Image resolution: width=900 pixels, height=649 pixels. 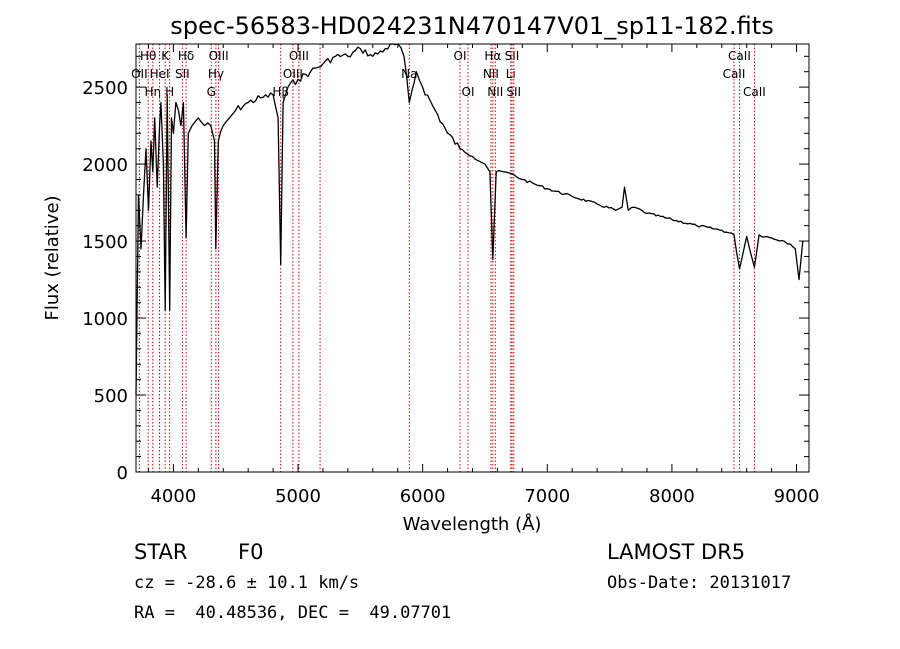 I want to click on line-marker-label: OII, so click(x=139, y=74).